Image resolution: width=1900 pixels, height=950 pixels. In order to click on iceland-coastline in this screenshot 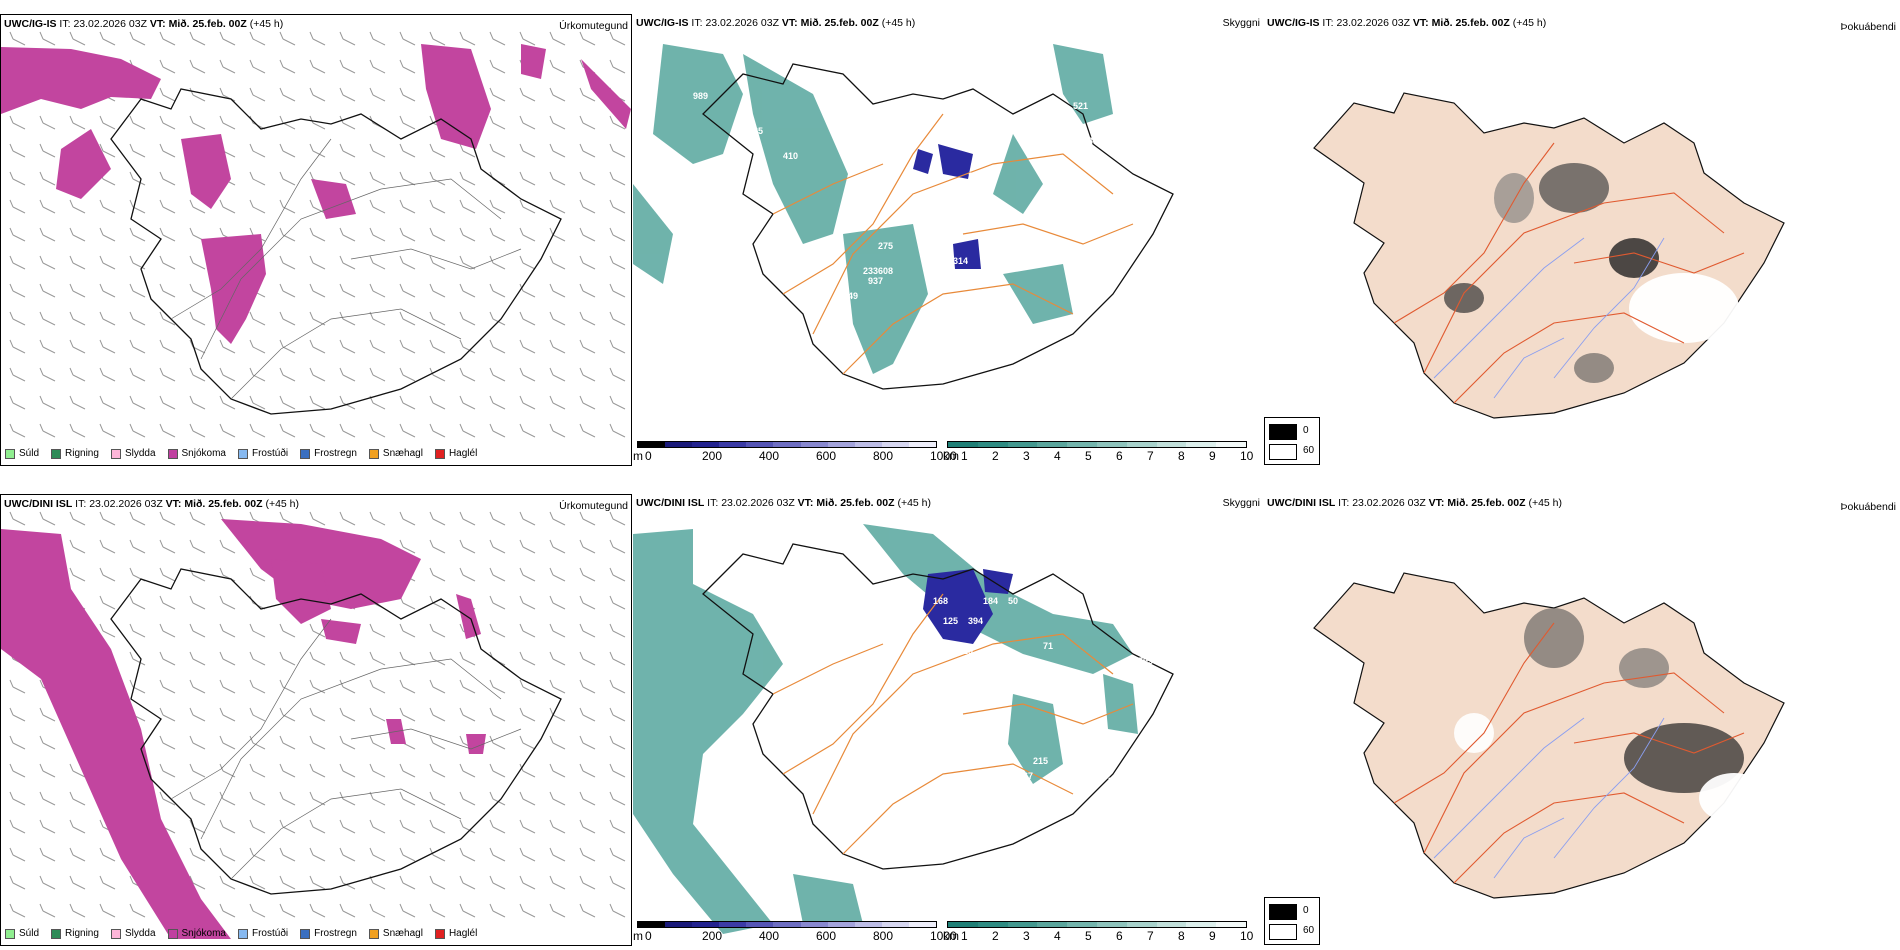, I will do `click(336, 731)`.